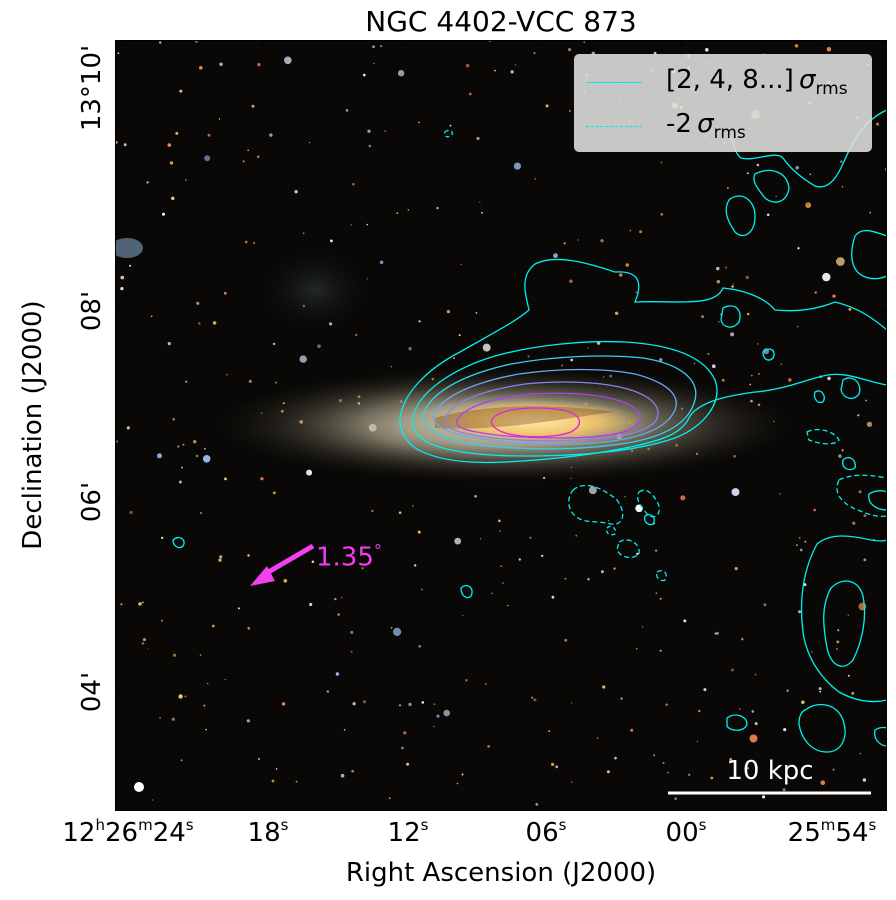  I want to click on x-tick-label: 18s, so click(268, 832).